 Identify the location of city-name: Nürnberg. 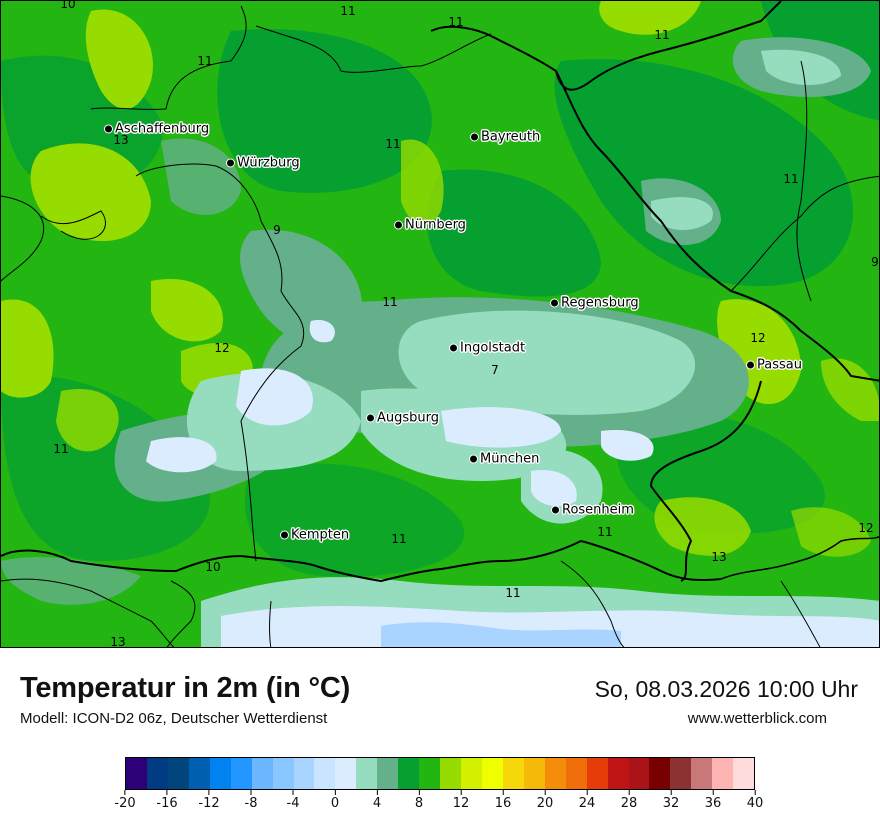
(435, 225).